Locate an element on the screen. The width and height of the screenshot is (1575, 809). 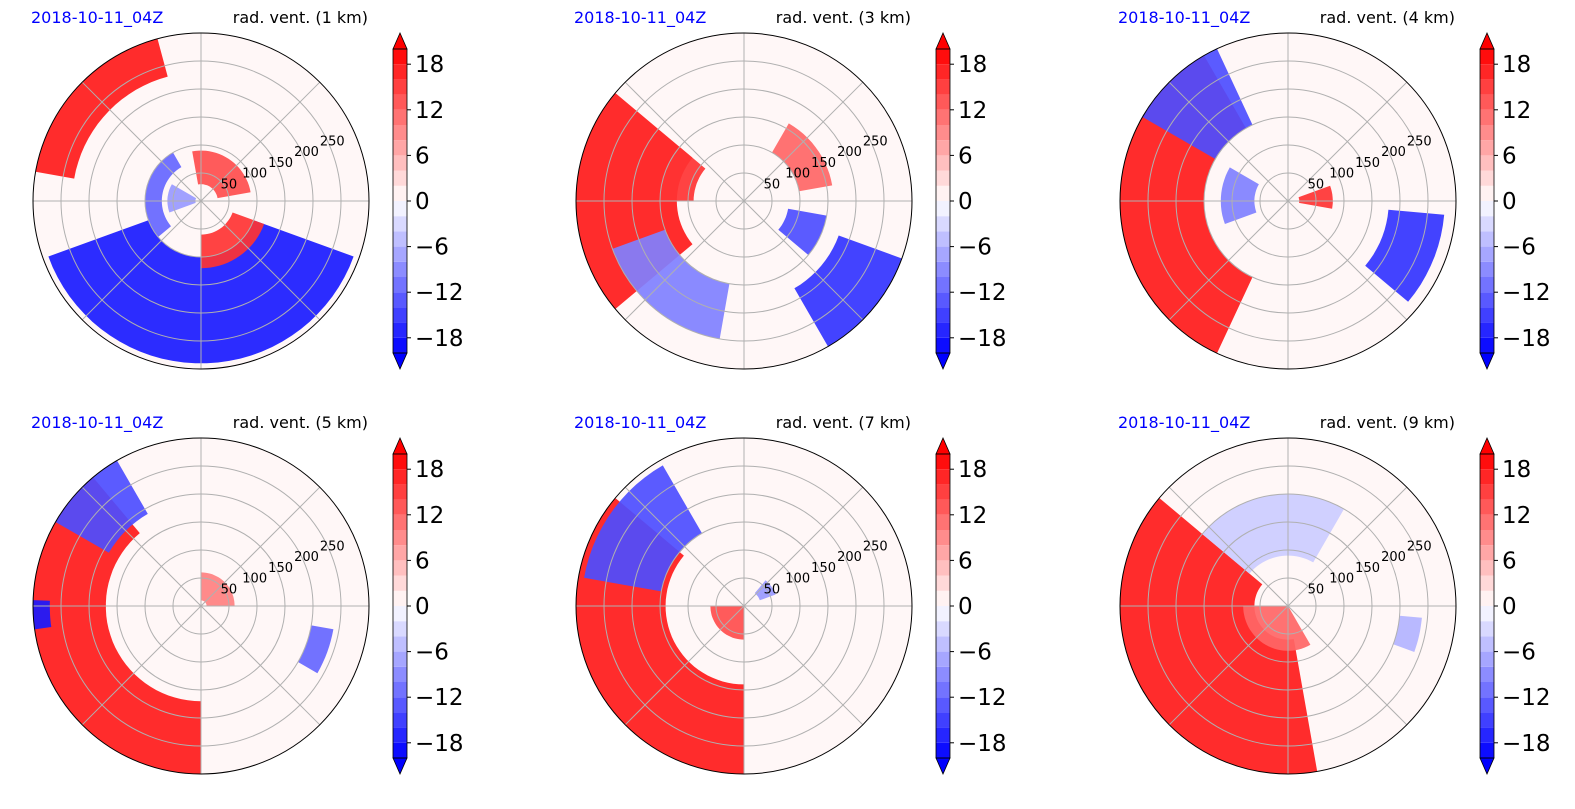
panel-title: rad. vent. (4 km) is located at coordinates (1387, 17).